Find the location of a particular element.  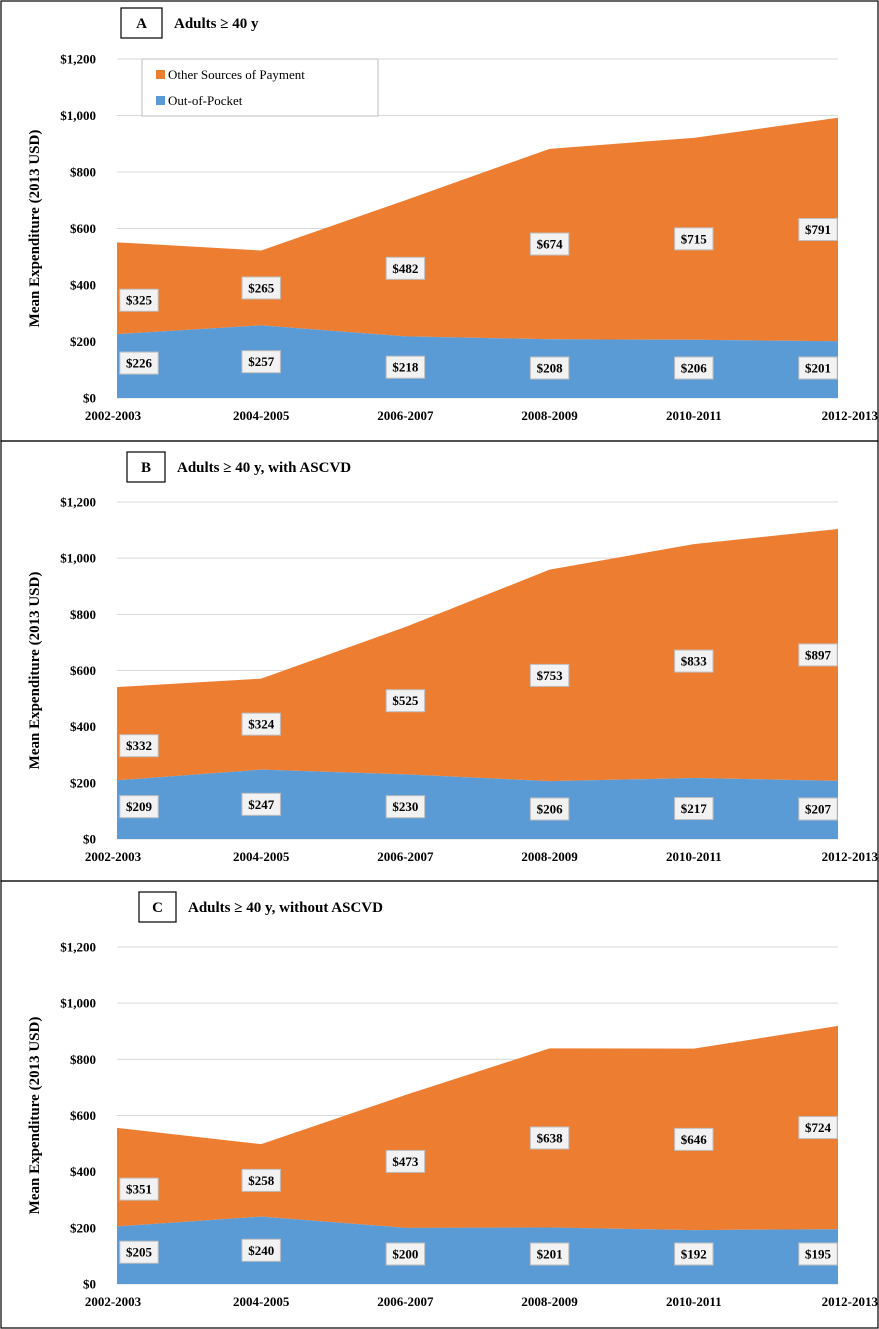

data-label-other-sources: $351 is located at coordinates (139, 1189).